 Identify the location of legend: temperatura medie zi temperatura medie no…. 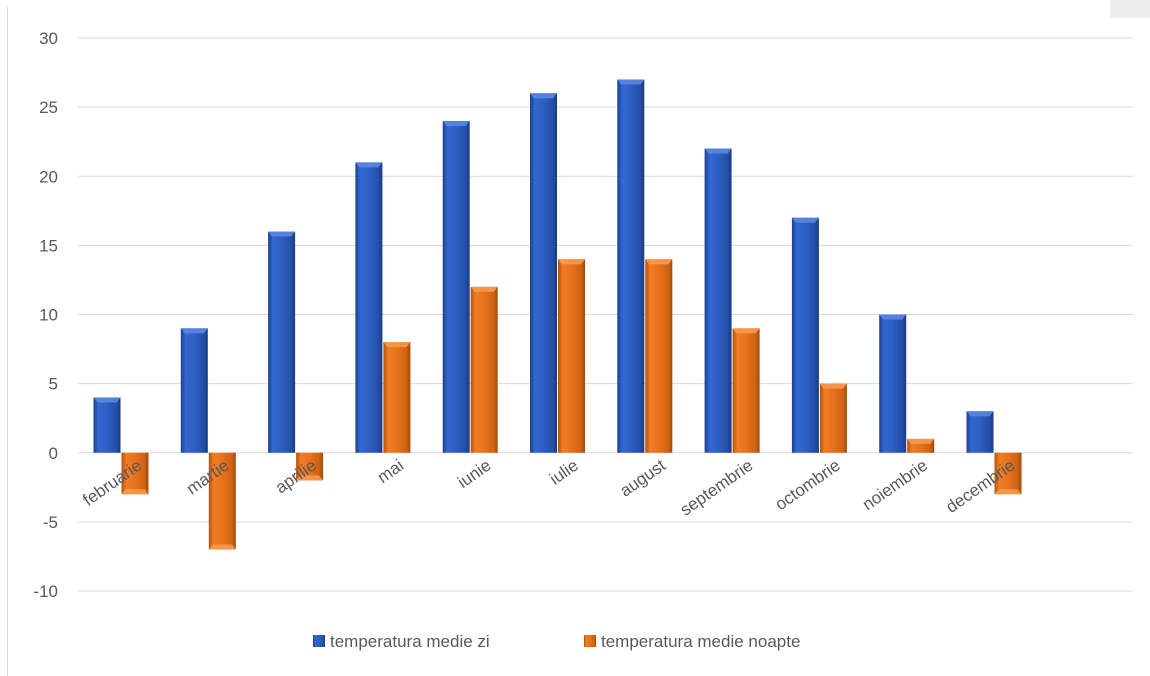
(556, 641).